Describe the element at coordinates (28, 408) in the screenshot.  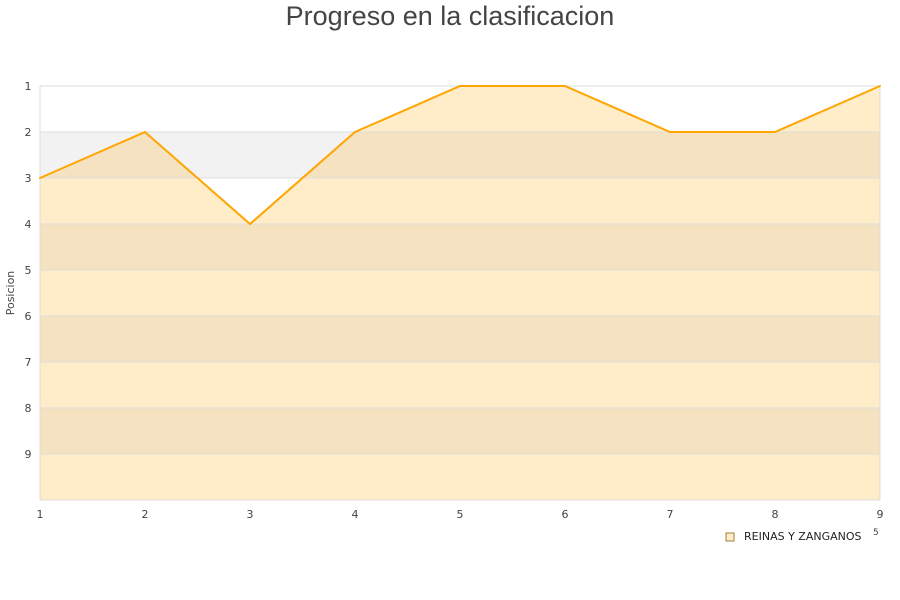
I see `y-tick-label: 8` at that location.